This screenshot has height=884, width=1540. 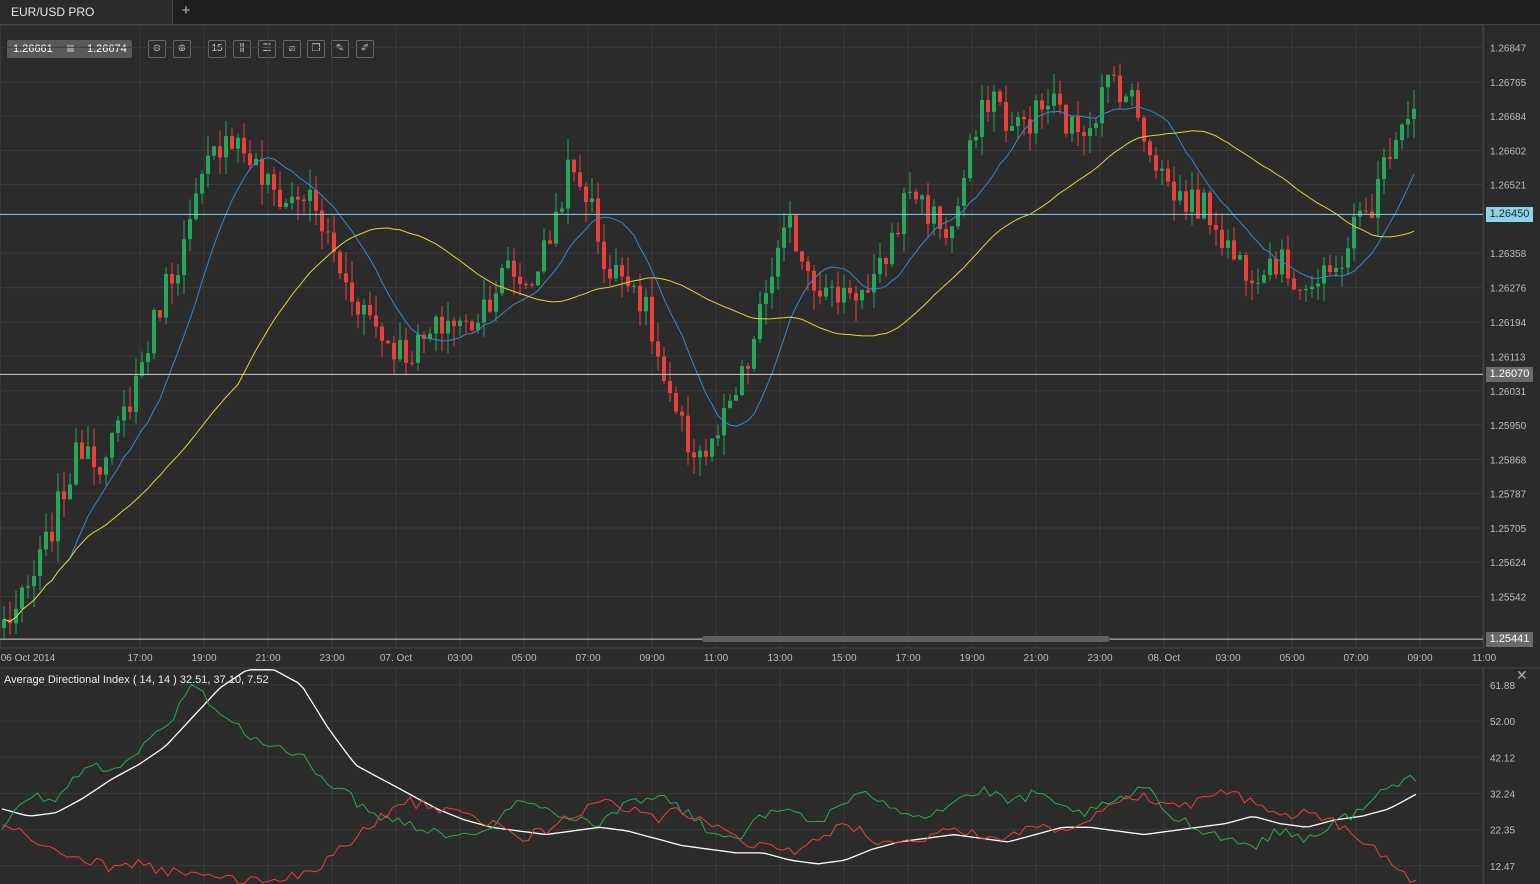 What do you see at coordinates (365, 49) in the screenshot?
I see `draw-icon: ✐` at bounding box center [365, 49].